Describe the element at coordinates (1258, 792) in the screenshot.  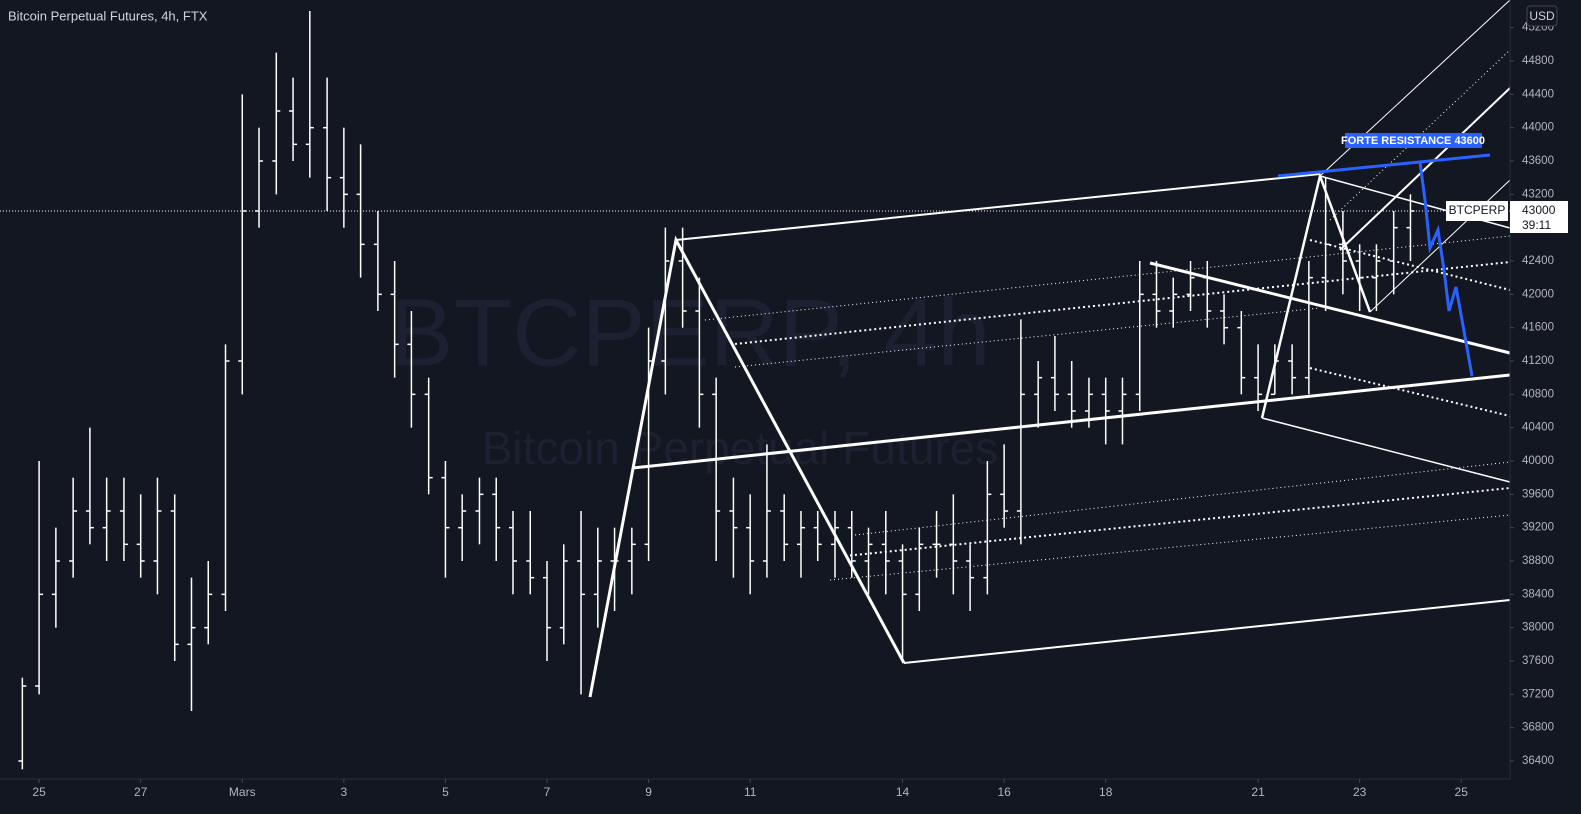
I see `x-tick-label: 21` at that location.